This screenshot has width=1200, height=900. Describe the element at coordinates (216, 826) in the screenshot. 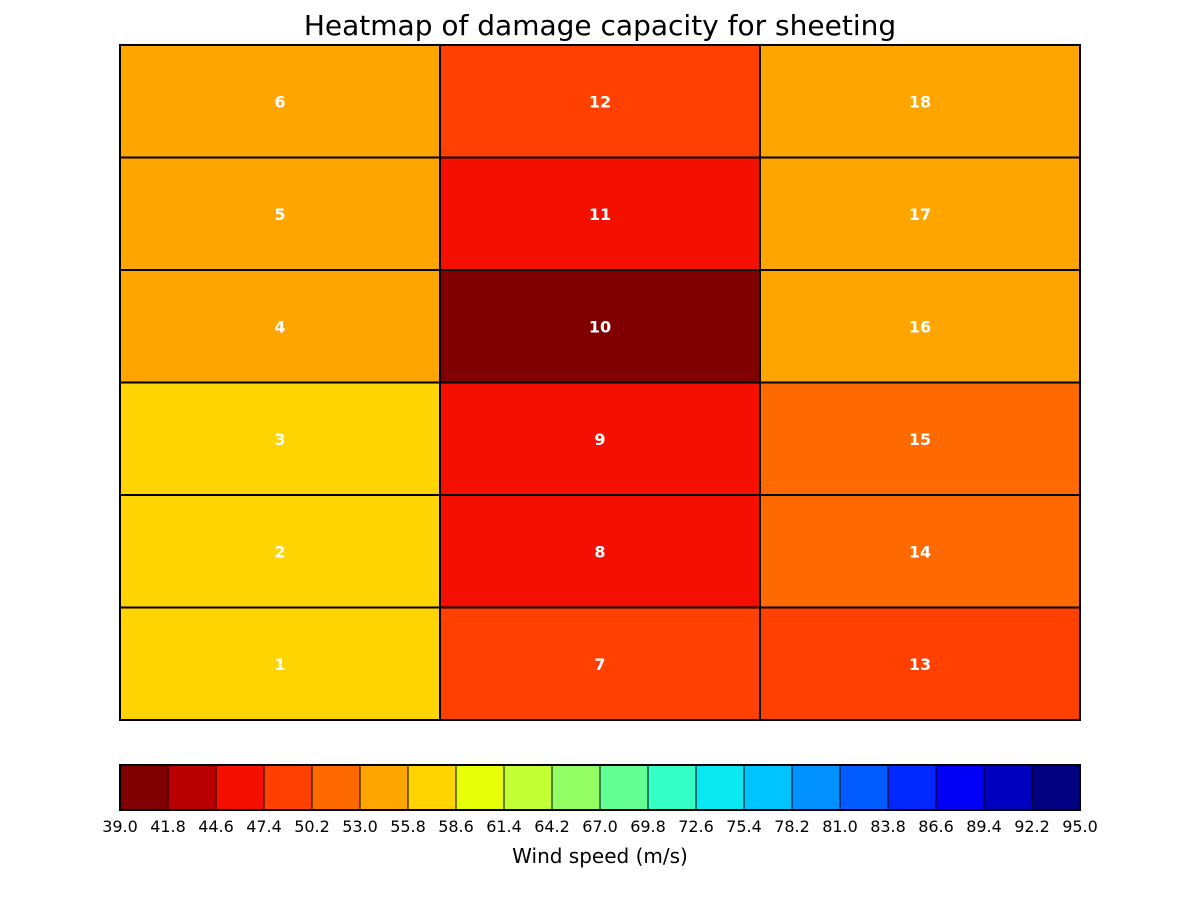

I see `colorbar-tick-label: 44.6` at that location.